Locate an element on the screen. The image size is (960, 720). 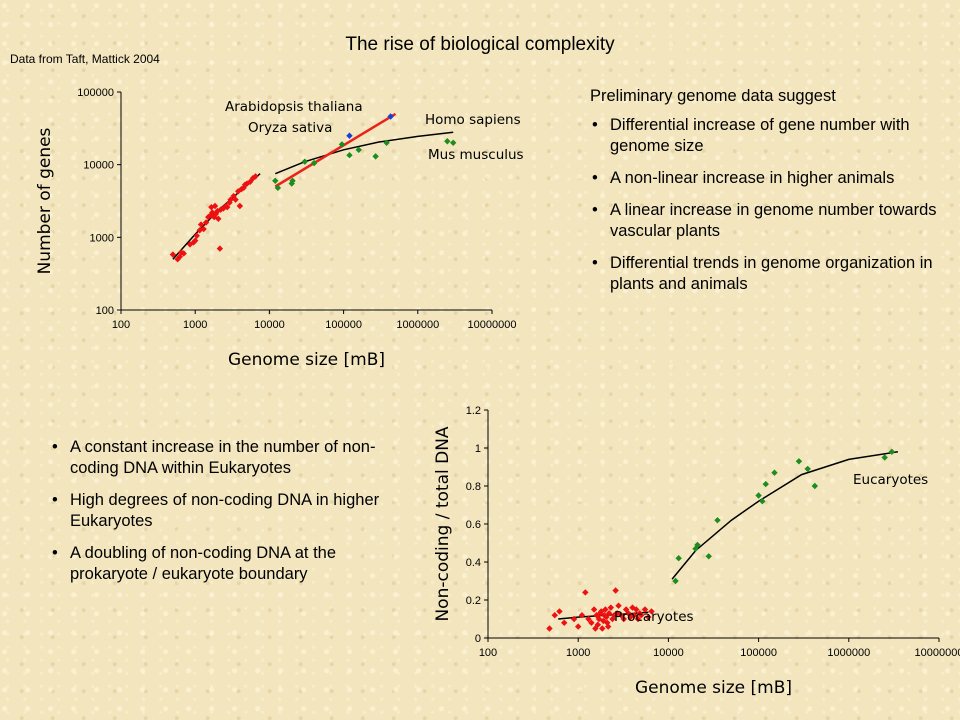
plant-fit-line is located at coordinates (335, 150).